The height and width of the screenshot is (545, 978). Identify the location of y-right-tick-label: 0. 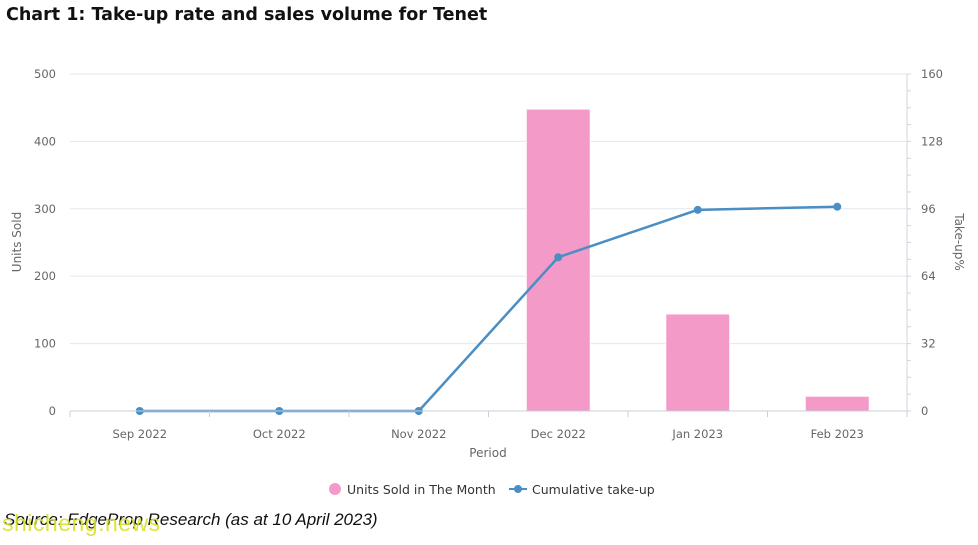
(924, 411).